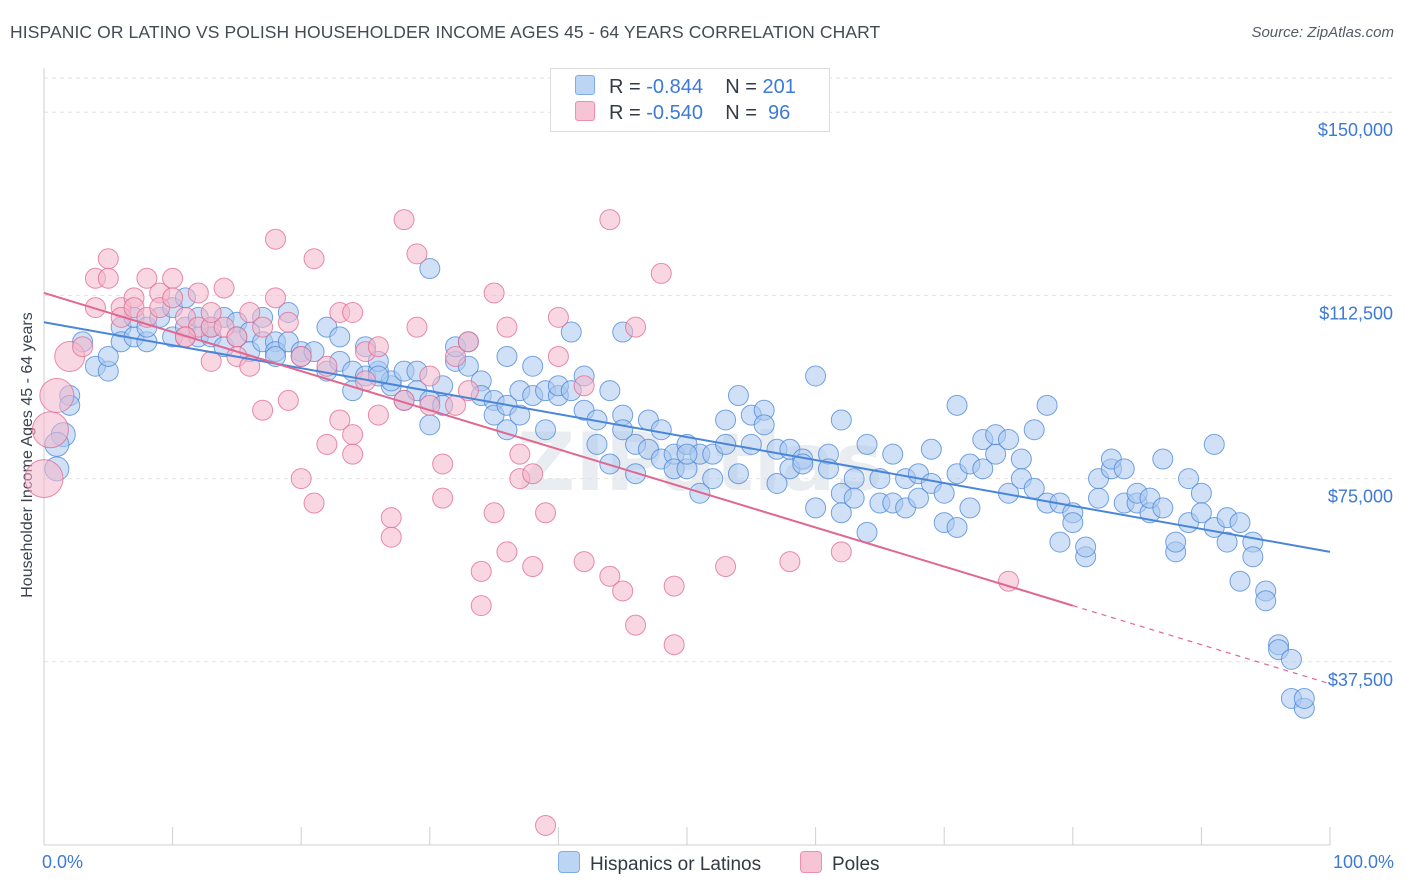 The height and width of the screenshot is (892, 1406). I want to click on legend-r-value: -0.540, so click(674, 113).